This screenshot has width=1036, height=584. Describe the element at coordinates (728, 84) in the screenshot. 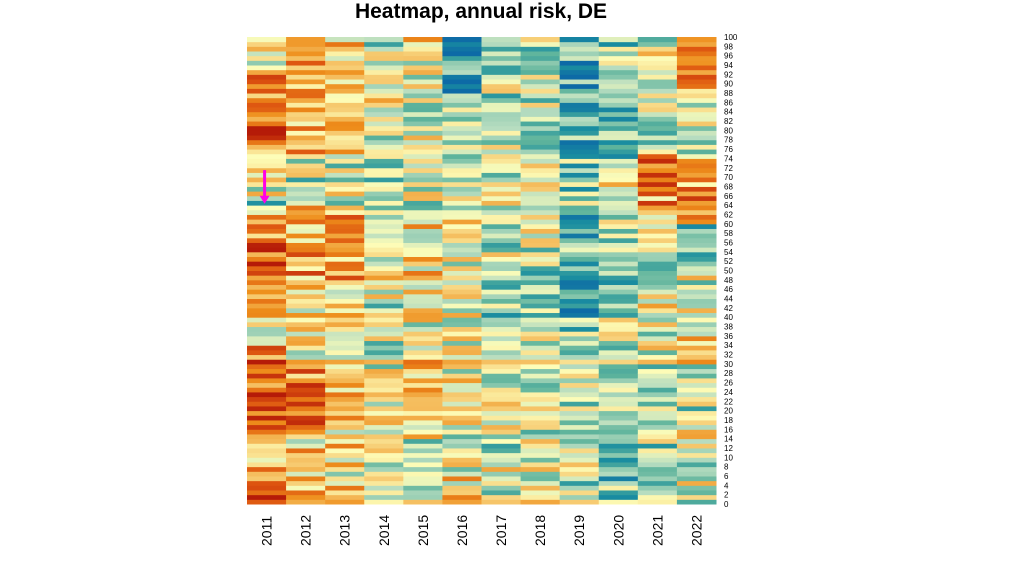

I see `y-tick-label: 90` at that location.